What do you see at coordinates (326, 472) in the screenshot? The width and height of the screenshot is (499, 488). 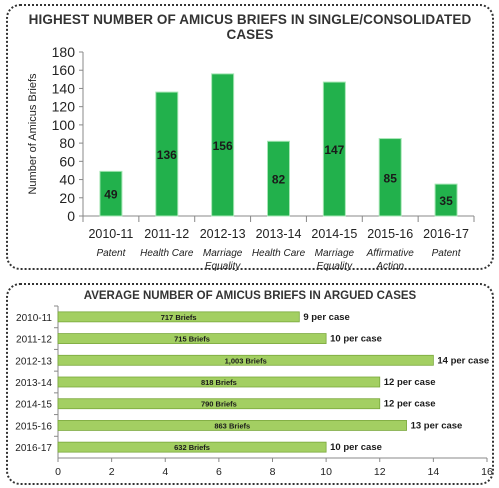 I see `x-tick-label: 10` at bounding box center [326, 472].